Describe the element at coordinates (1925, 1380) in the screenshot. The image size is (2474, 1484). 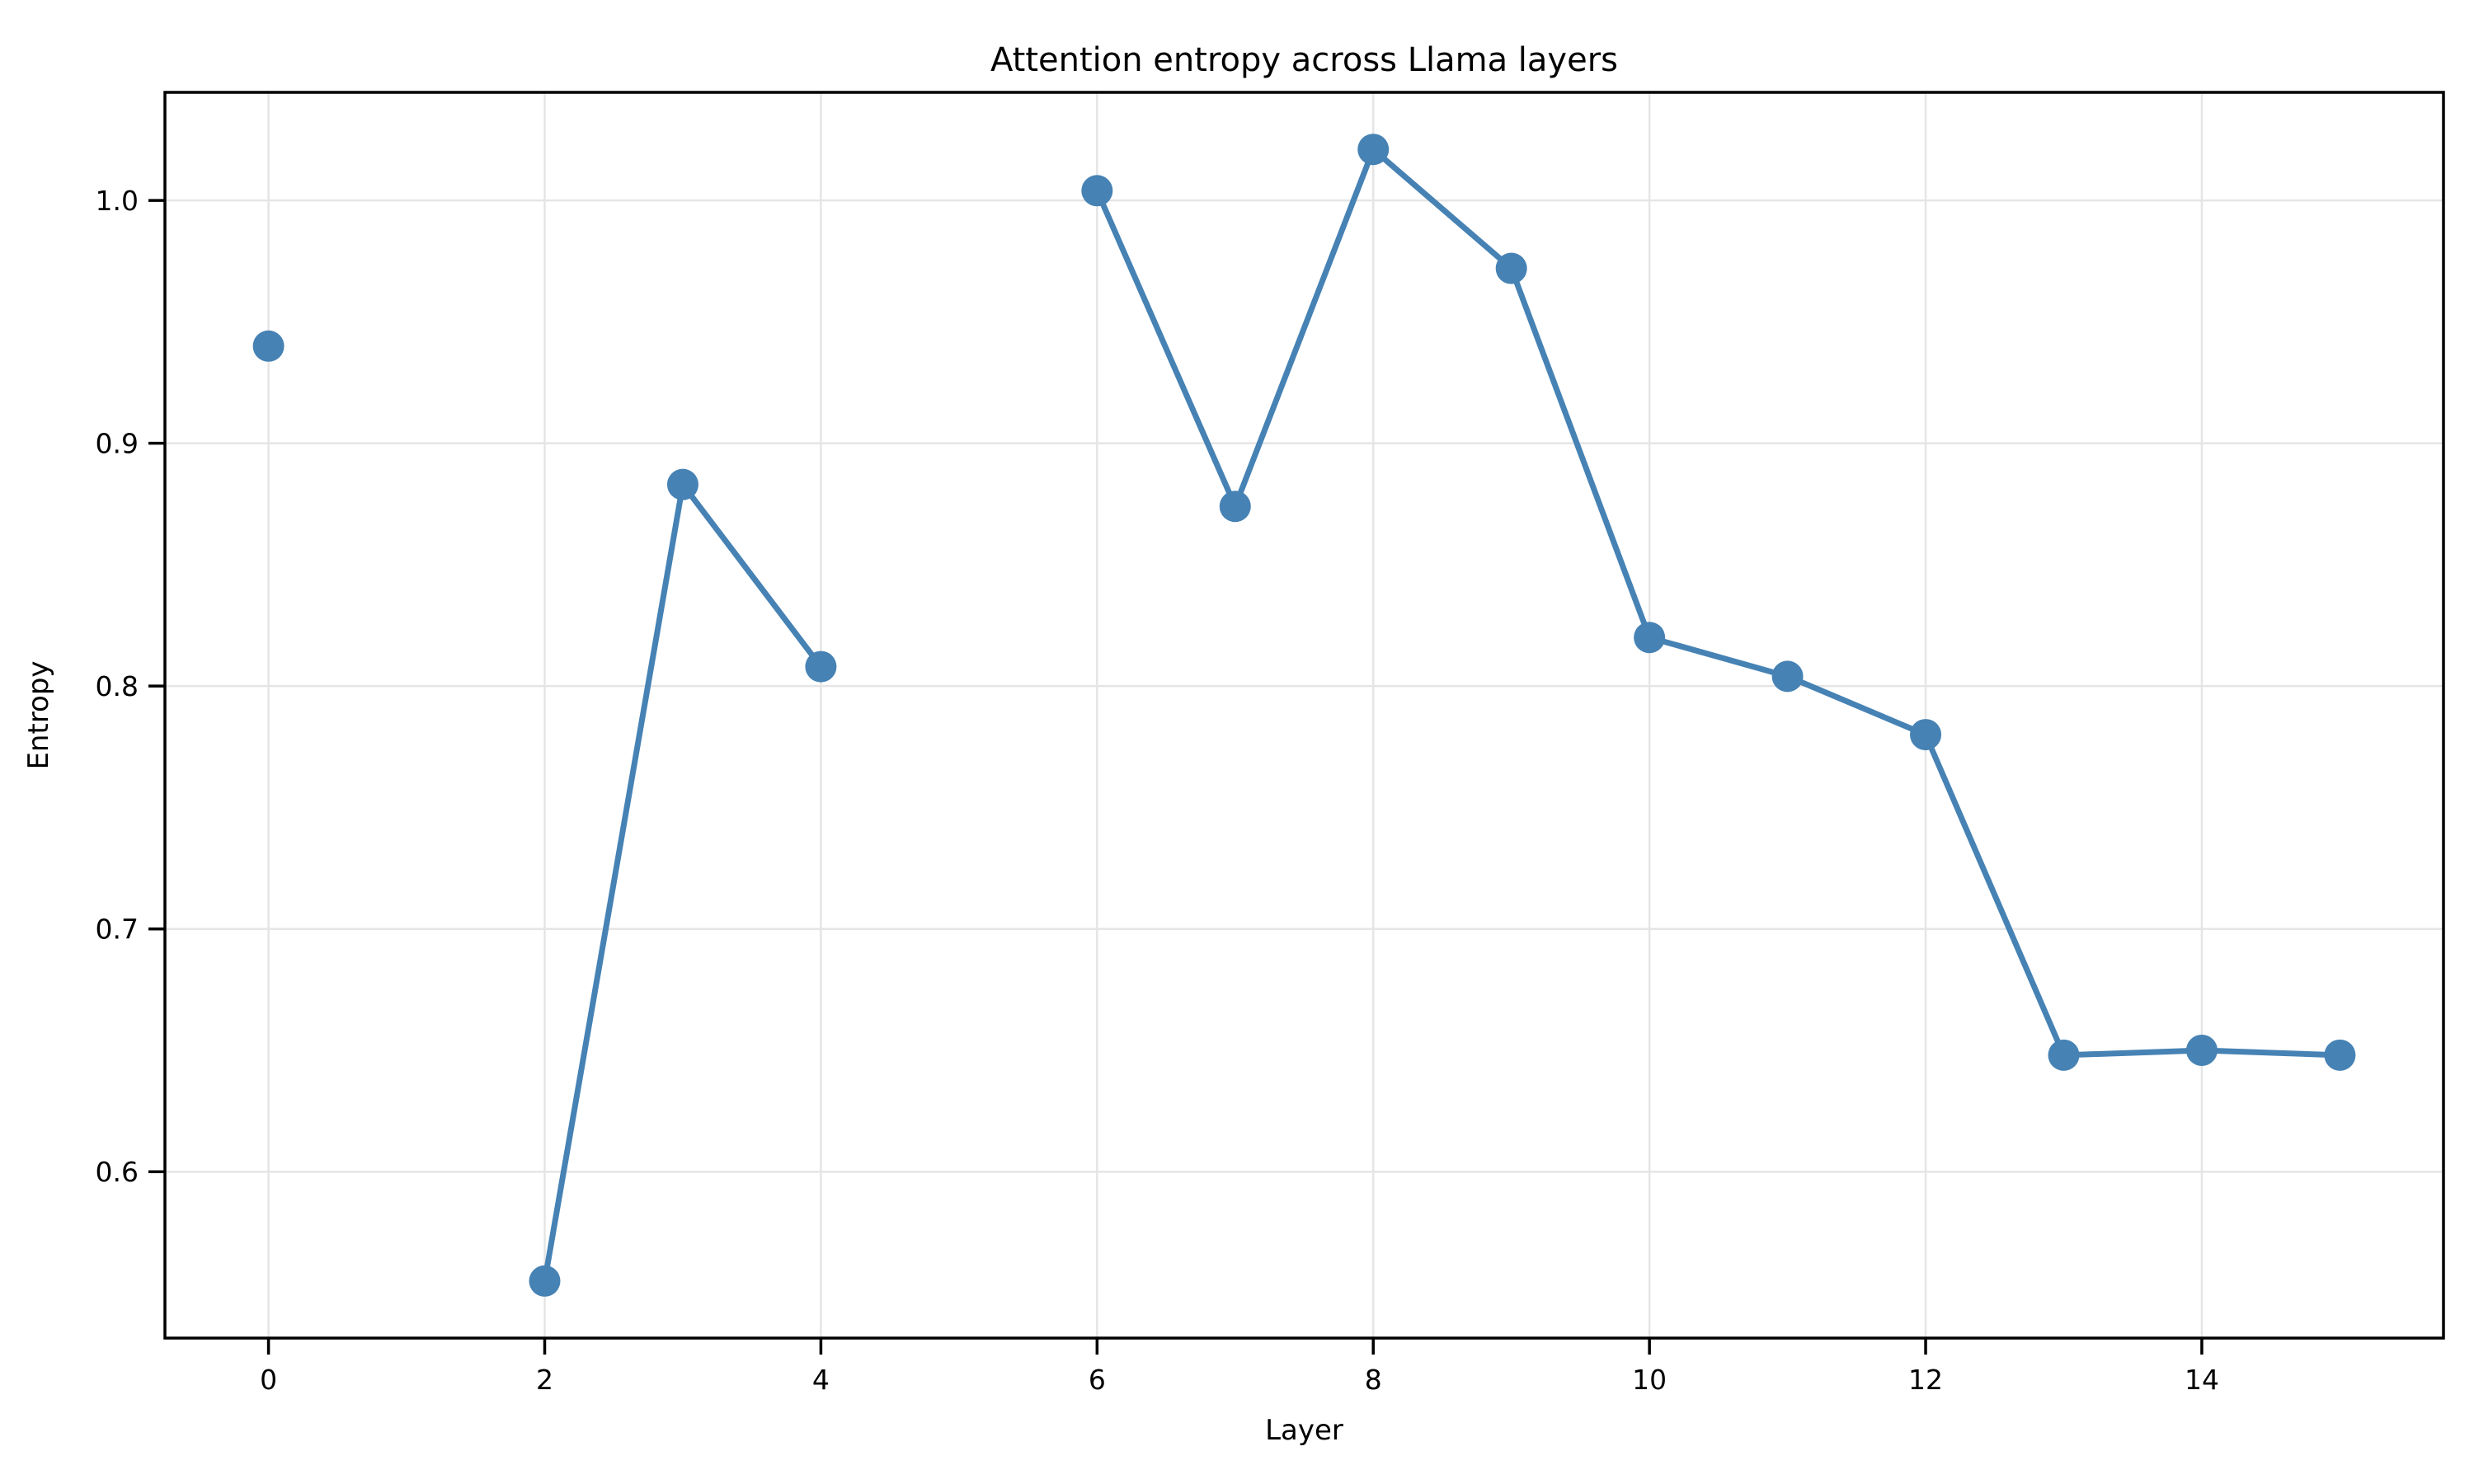
I see `x-tick-label: 12` at that location.